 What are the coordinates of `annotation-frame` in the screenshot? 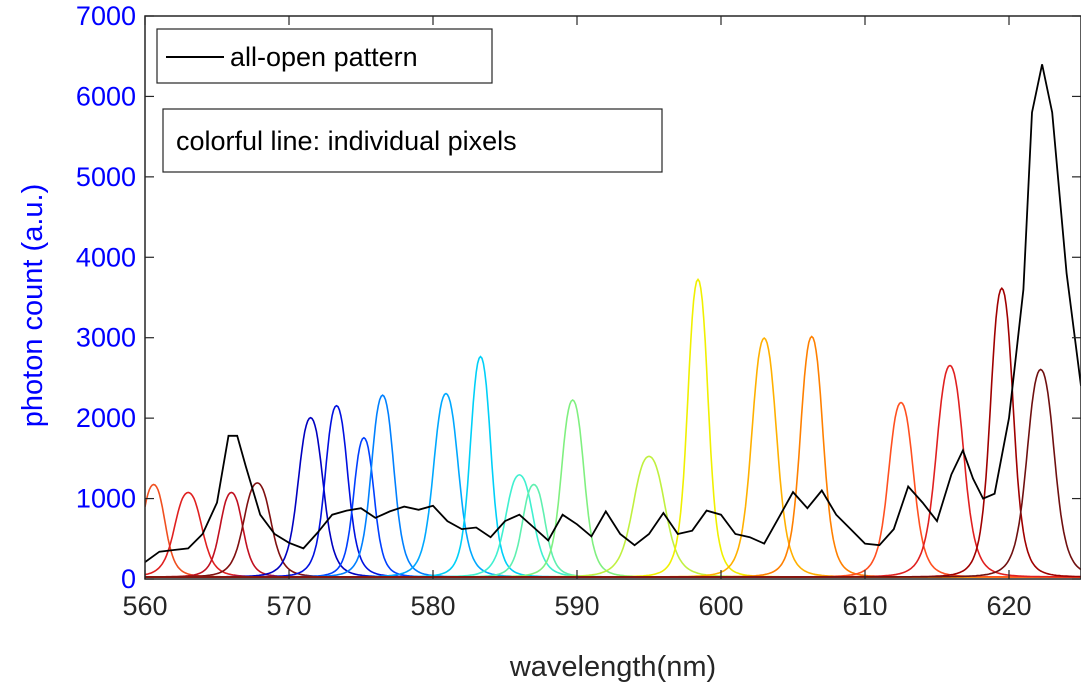 It's located at (412, 140).